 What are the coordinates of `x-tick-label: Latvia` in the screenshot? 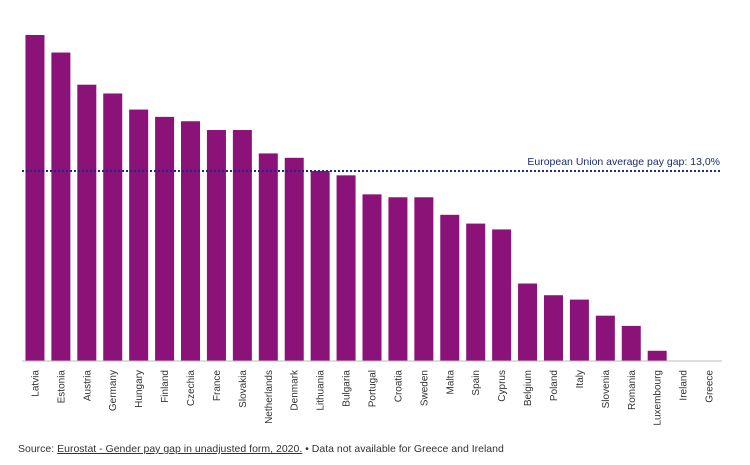 It's located at (35, 383).